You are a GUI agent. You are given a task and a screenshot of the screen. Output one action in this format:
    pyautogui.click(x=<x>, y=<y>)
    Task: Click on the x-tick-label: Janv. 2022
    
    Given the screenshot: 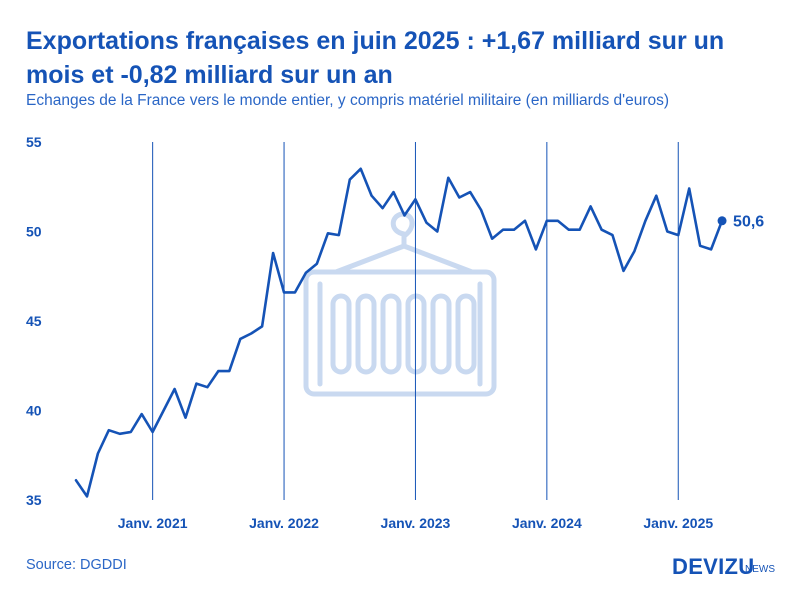 What is the action you would take?
    pyautogui.click(x=284, y=523)
    